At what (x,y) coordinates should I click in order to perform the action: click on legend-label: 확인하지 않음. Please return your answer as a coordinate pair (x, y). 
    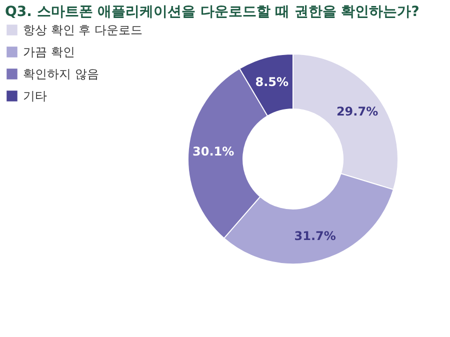
    Looking at the image, I should click on (61, 74).